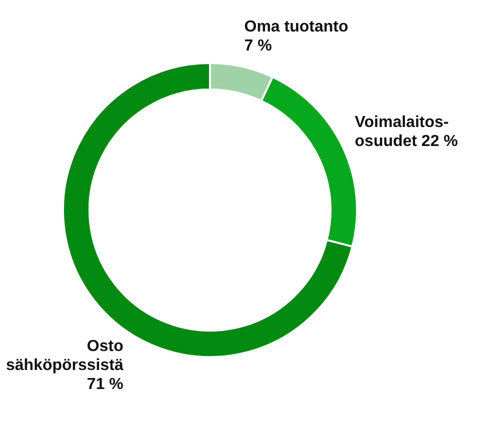 This screenshot has width=480, height=432. What do you see at coordinates (65, 356) in the screenshot?
I see `slice-label: Osto sähköpörssistä` at bounding box center [65, 356].